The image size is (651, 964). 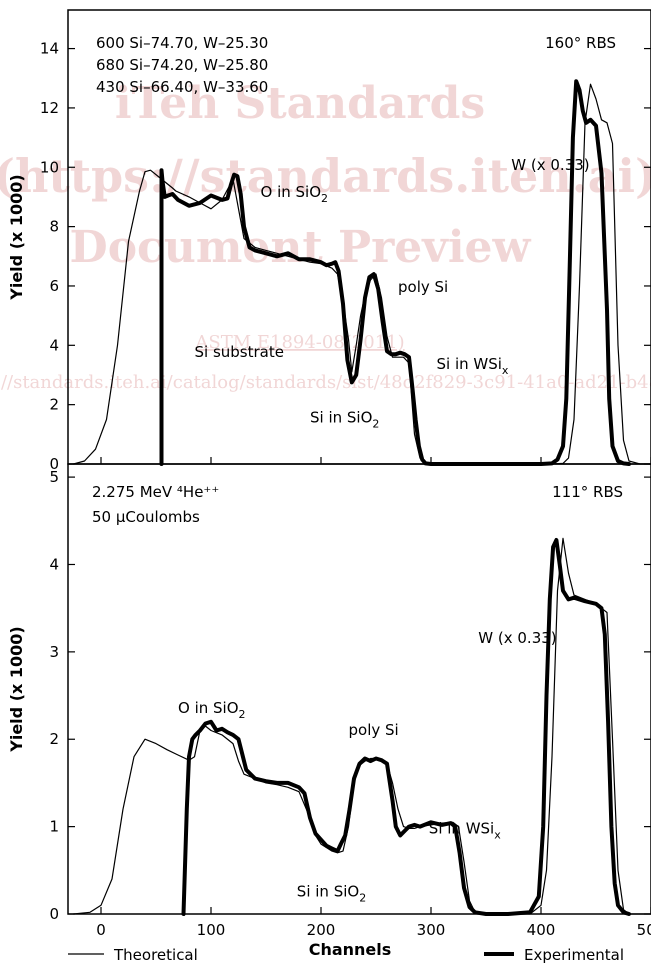 I want to click on top-y-tick-label: 0, so click(x=54, y=464).